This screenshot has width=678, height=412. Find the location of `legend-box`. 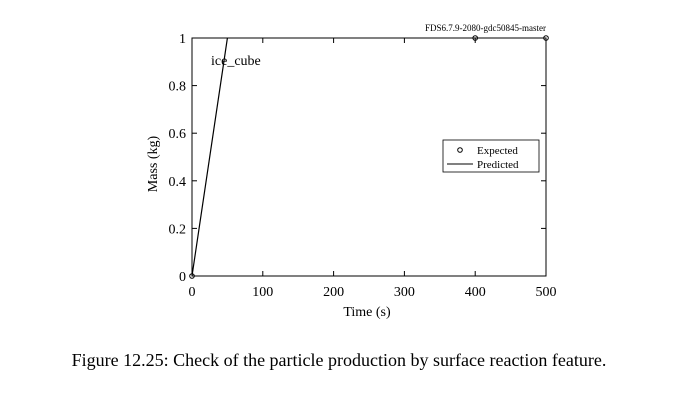

legend-box is located at coordinates (491, 156).